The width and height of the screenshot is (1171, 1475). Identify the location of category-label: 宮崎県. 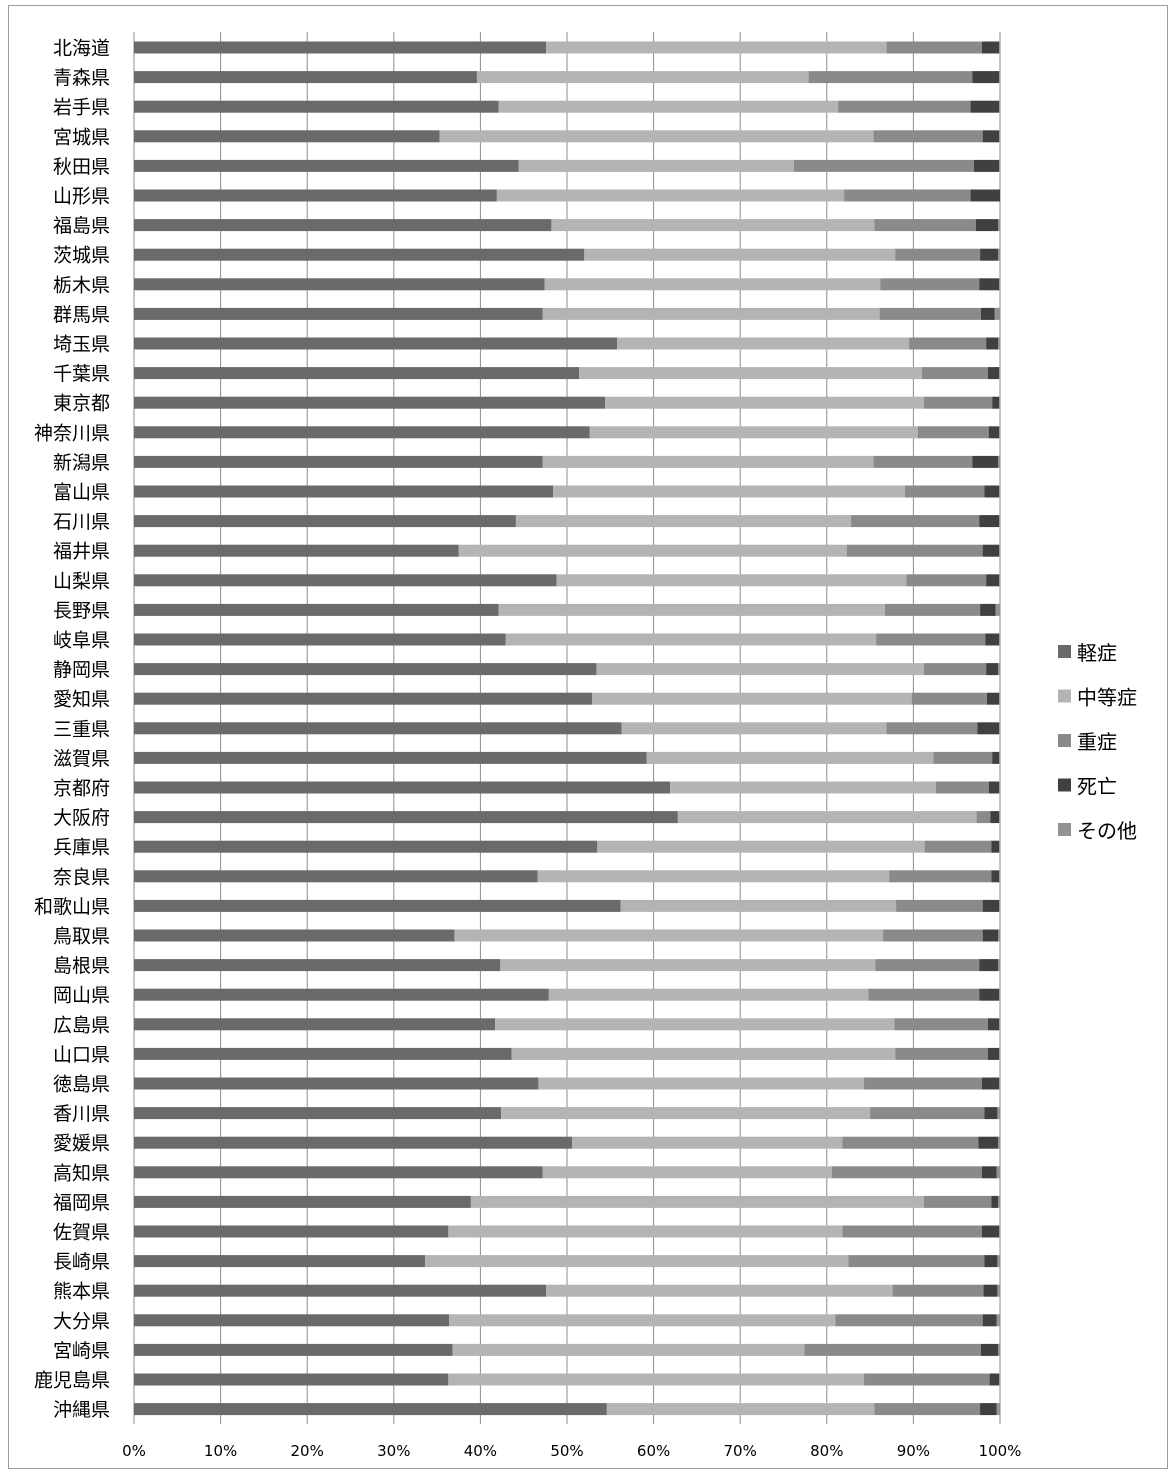
(81, 1351).